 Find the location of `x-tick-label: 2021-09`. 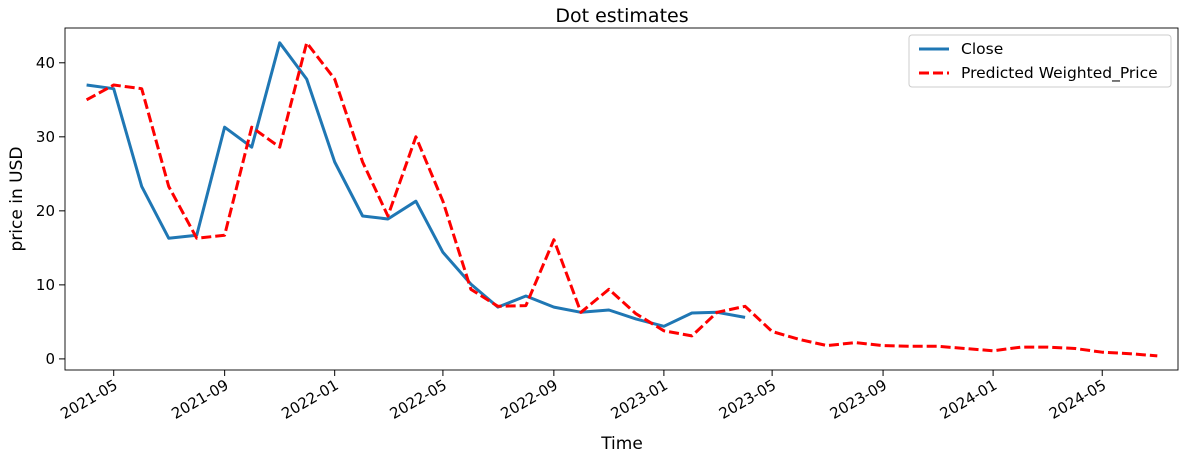

x-tick-label: 2021-09 is located at coordinates (199, 399).